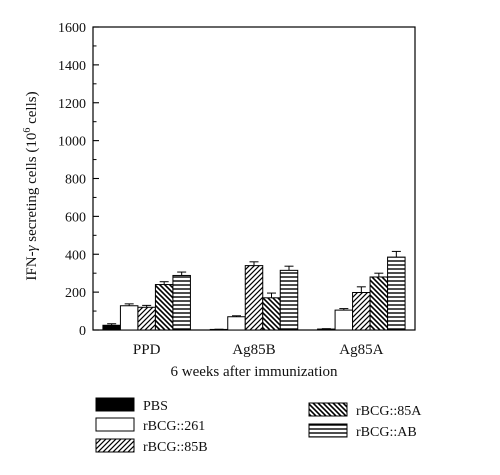  I want to click on y-axis-title: IFN-γ secreting cells (106 cells), so click(31, 185).